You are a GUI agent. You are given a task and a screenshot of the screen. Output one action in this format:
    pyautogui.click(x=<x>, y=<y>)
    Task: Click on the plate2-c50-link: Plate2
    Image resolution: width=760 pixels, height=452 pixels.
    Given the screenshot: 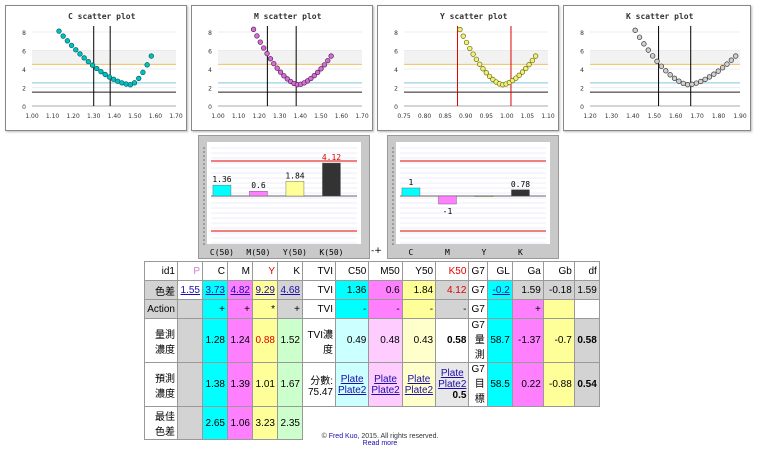 What is the action you would take?
    pyautogui.click(x=352, y=390)
    